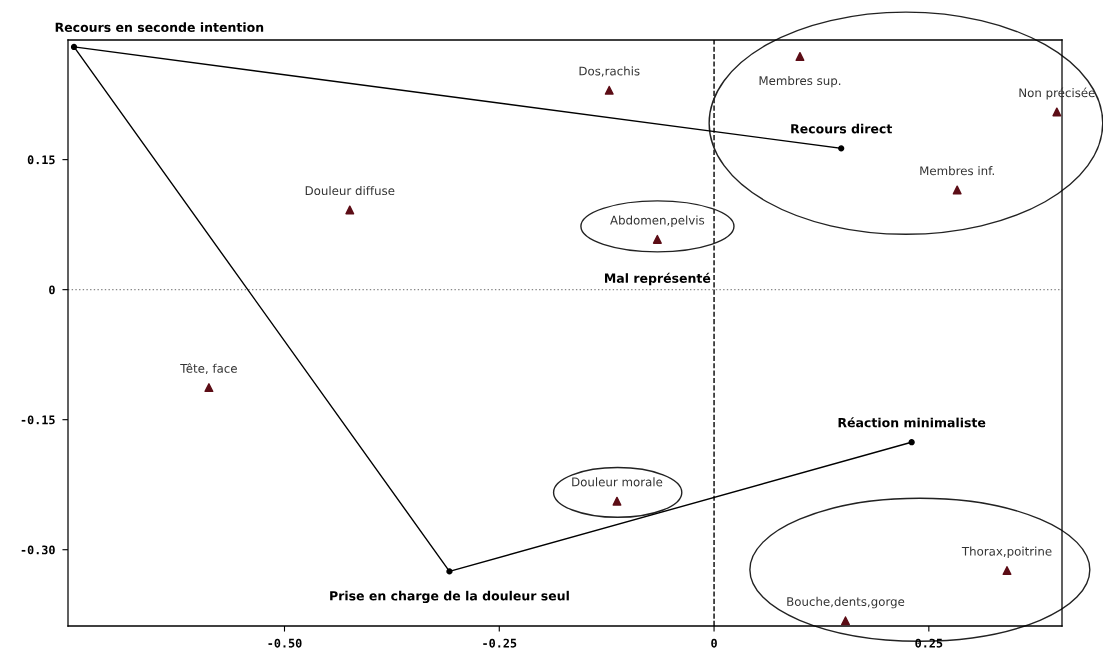 The width and height of the screenshot is (1103, 651). I want to click on x-tick-label: -0.50, so click(285, 643).